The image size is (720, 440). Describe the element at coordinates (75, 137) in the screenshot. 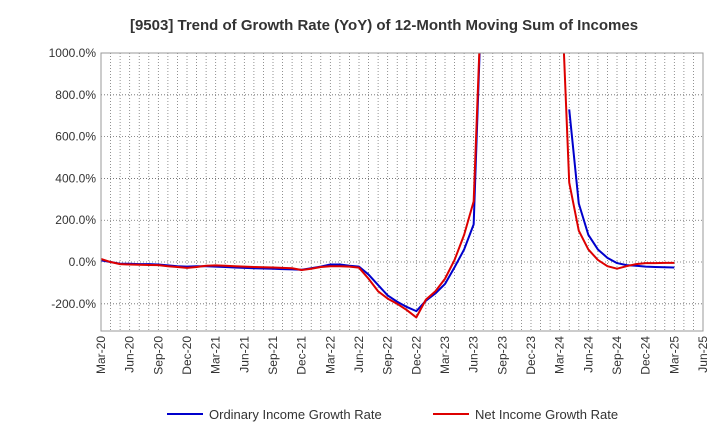

I see `y-tick-label: 600.0%` at that location.